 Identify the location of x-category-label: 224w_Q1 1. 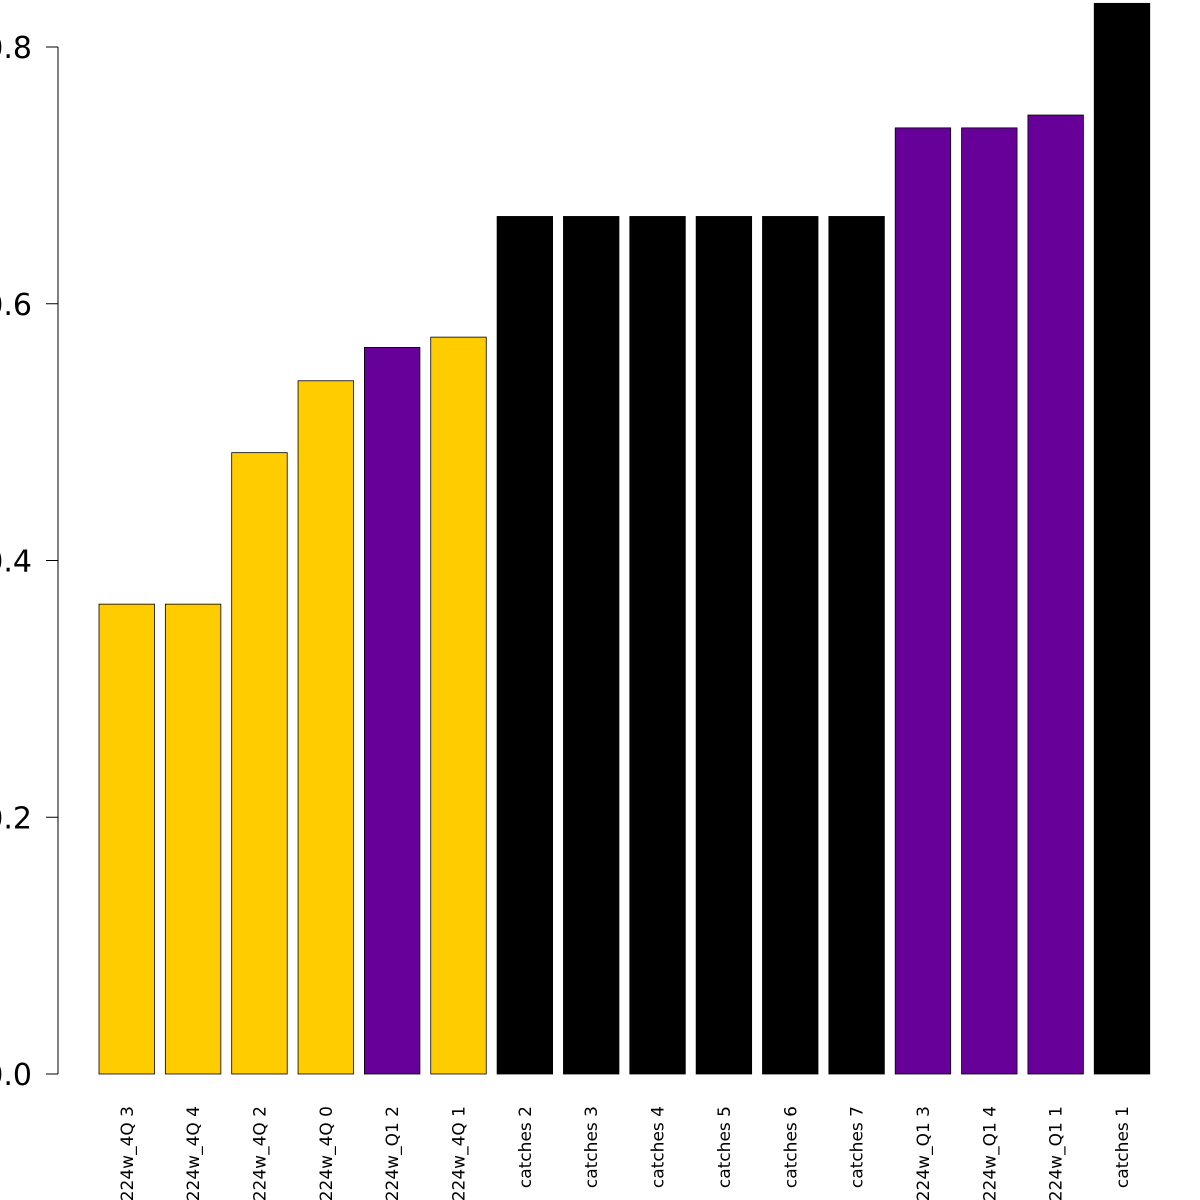
(1057, 1153).